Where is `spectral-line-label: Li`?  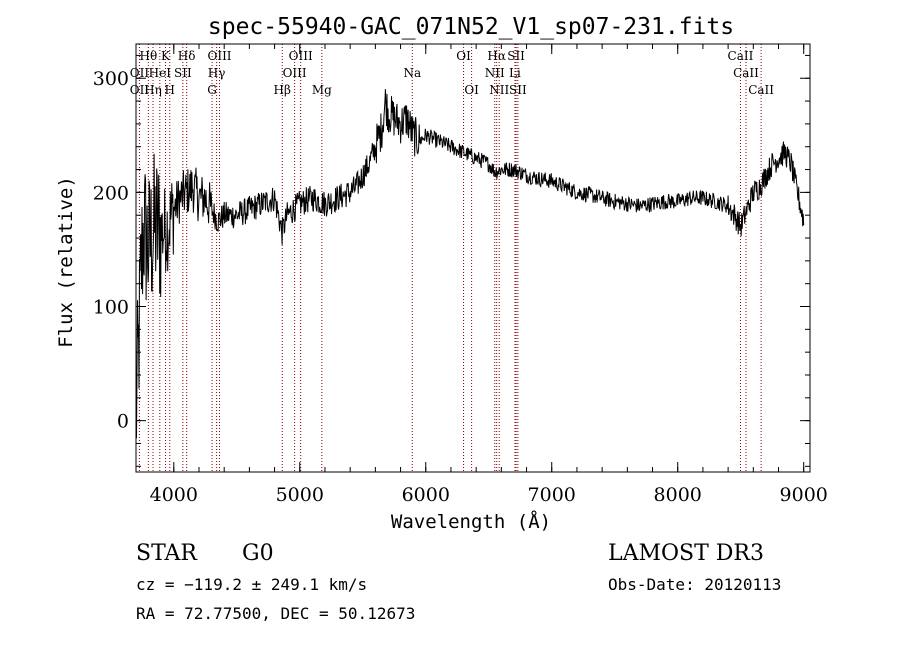
spectral-line-label: Li is located at coordinates (515, 73).